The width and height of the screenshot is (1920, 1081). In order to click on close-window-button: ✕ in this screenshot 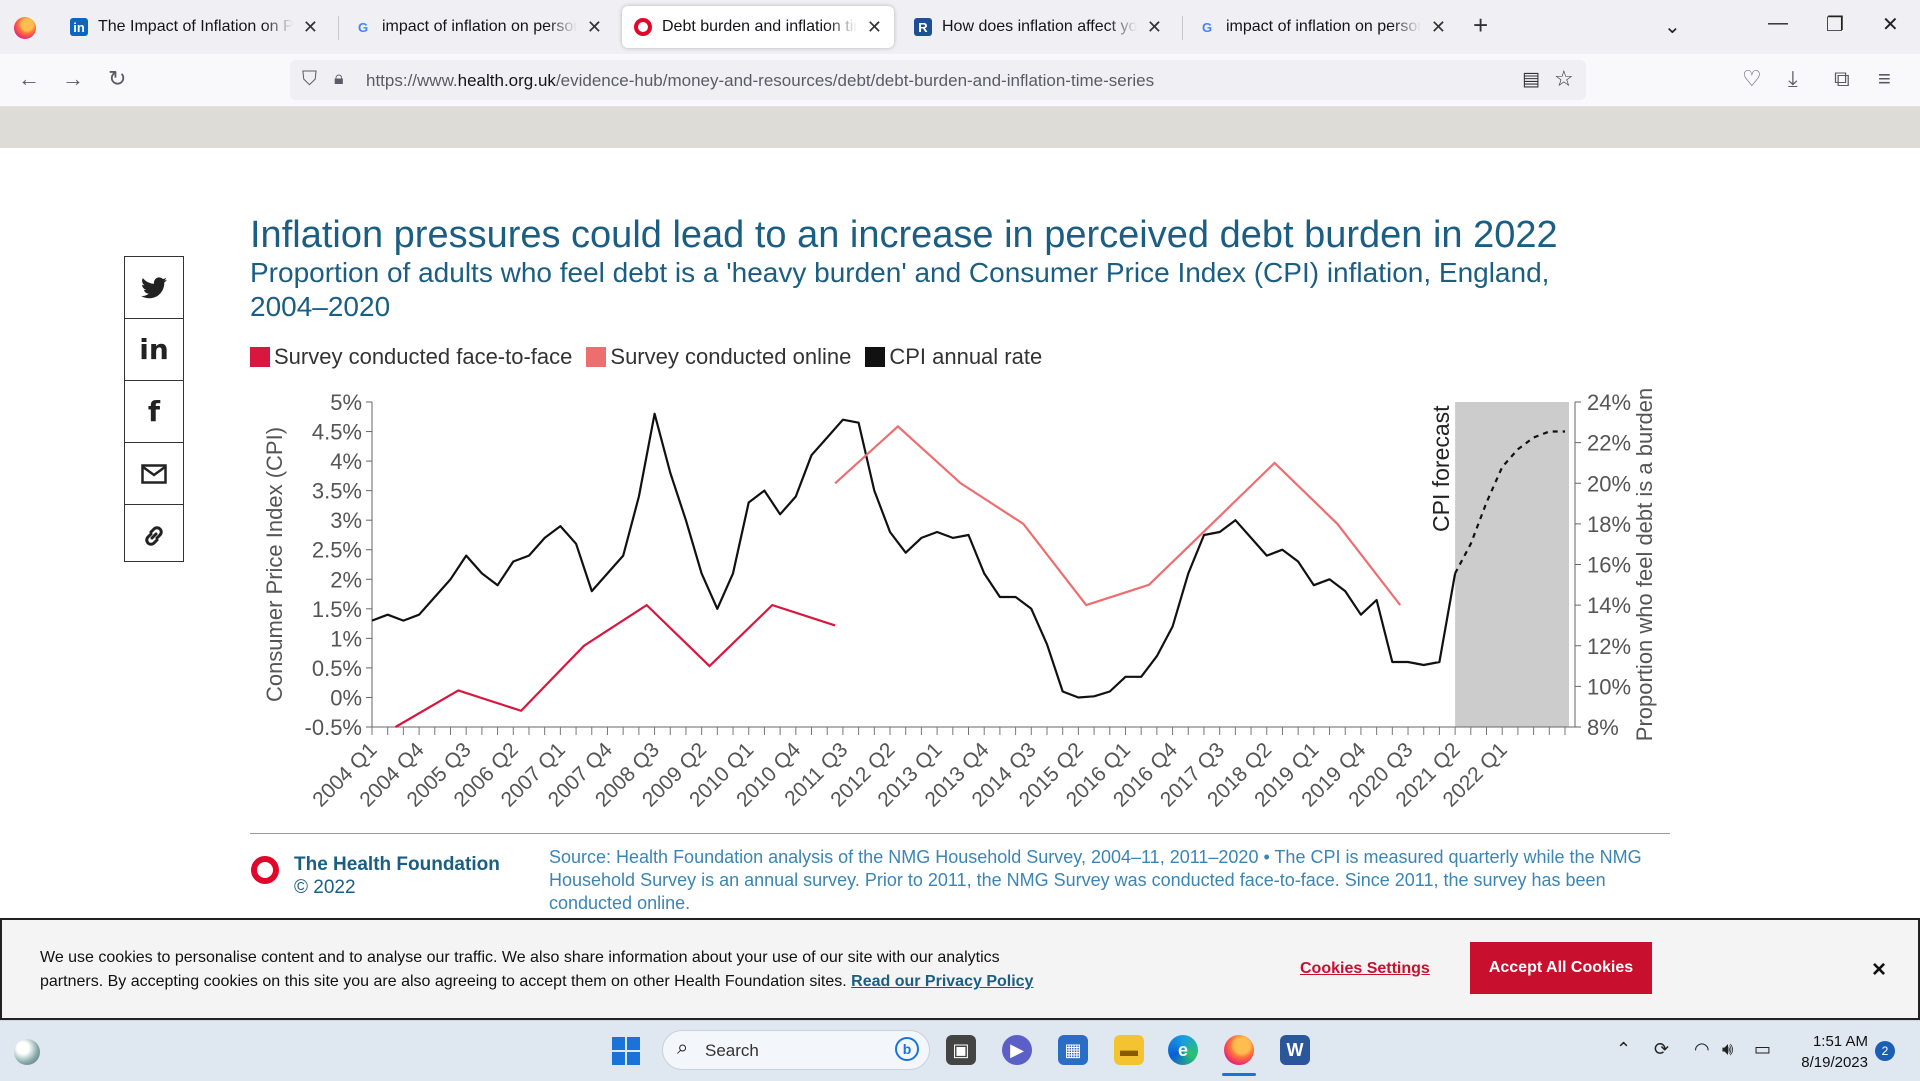, I will do `click(1890, 25)`.